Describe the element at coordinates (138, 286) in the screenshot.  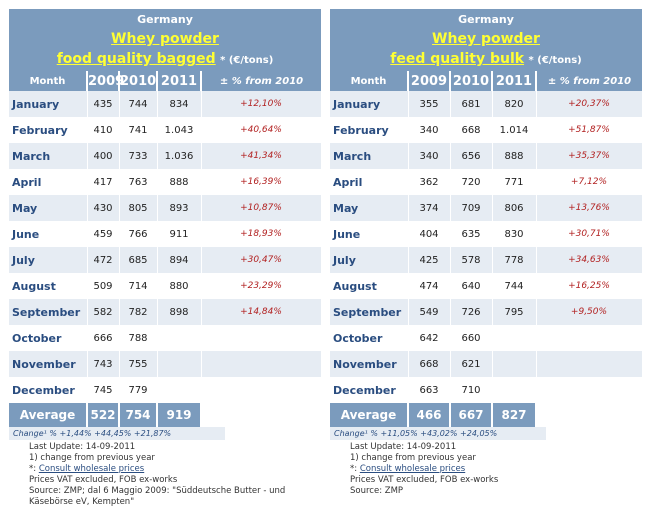
I see `price-2010-cell: 714` at that location.